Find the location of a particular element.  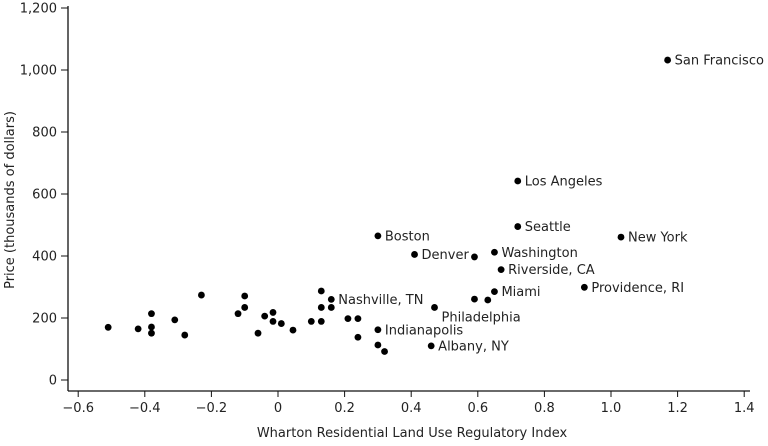

y-tick-label: 400 is located at coordinates (44, 257).